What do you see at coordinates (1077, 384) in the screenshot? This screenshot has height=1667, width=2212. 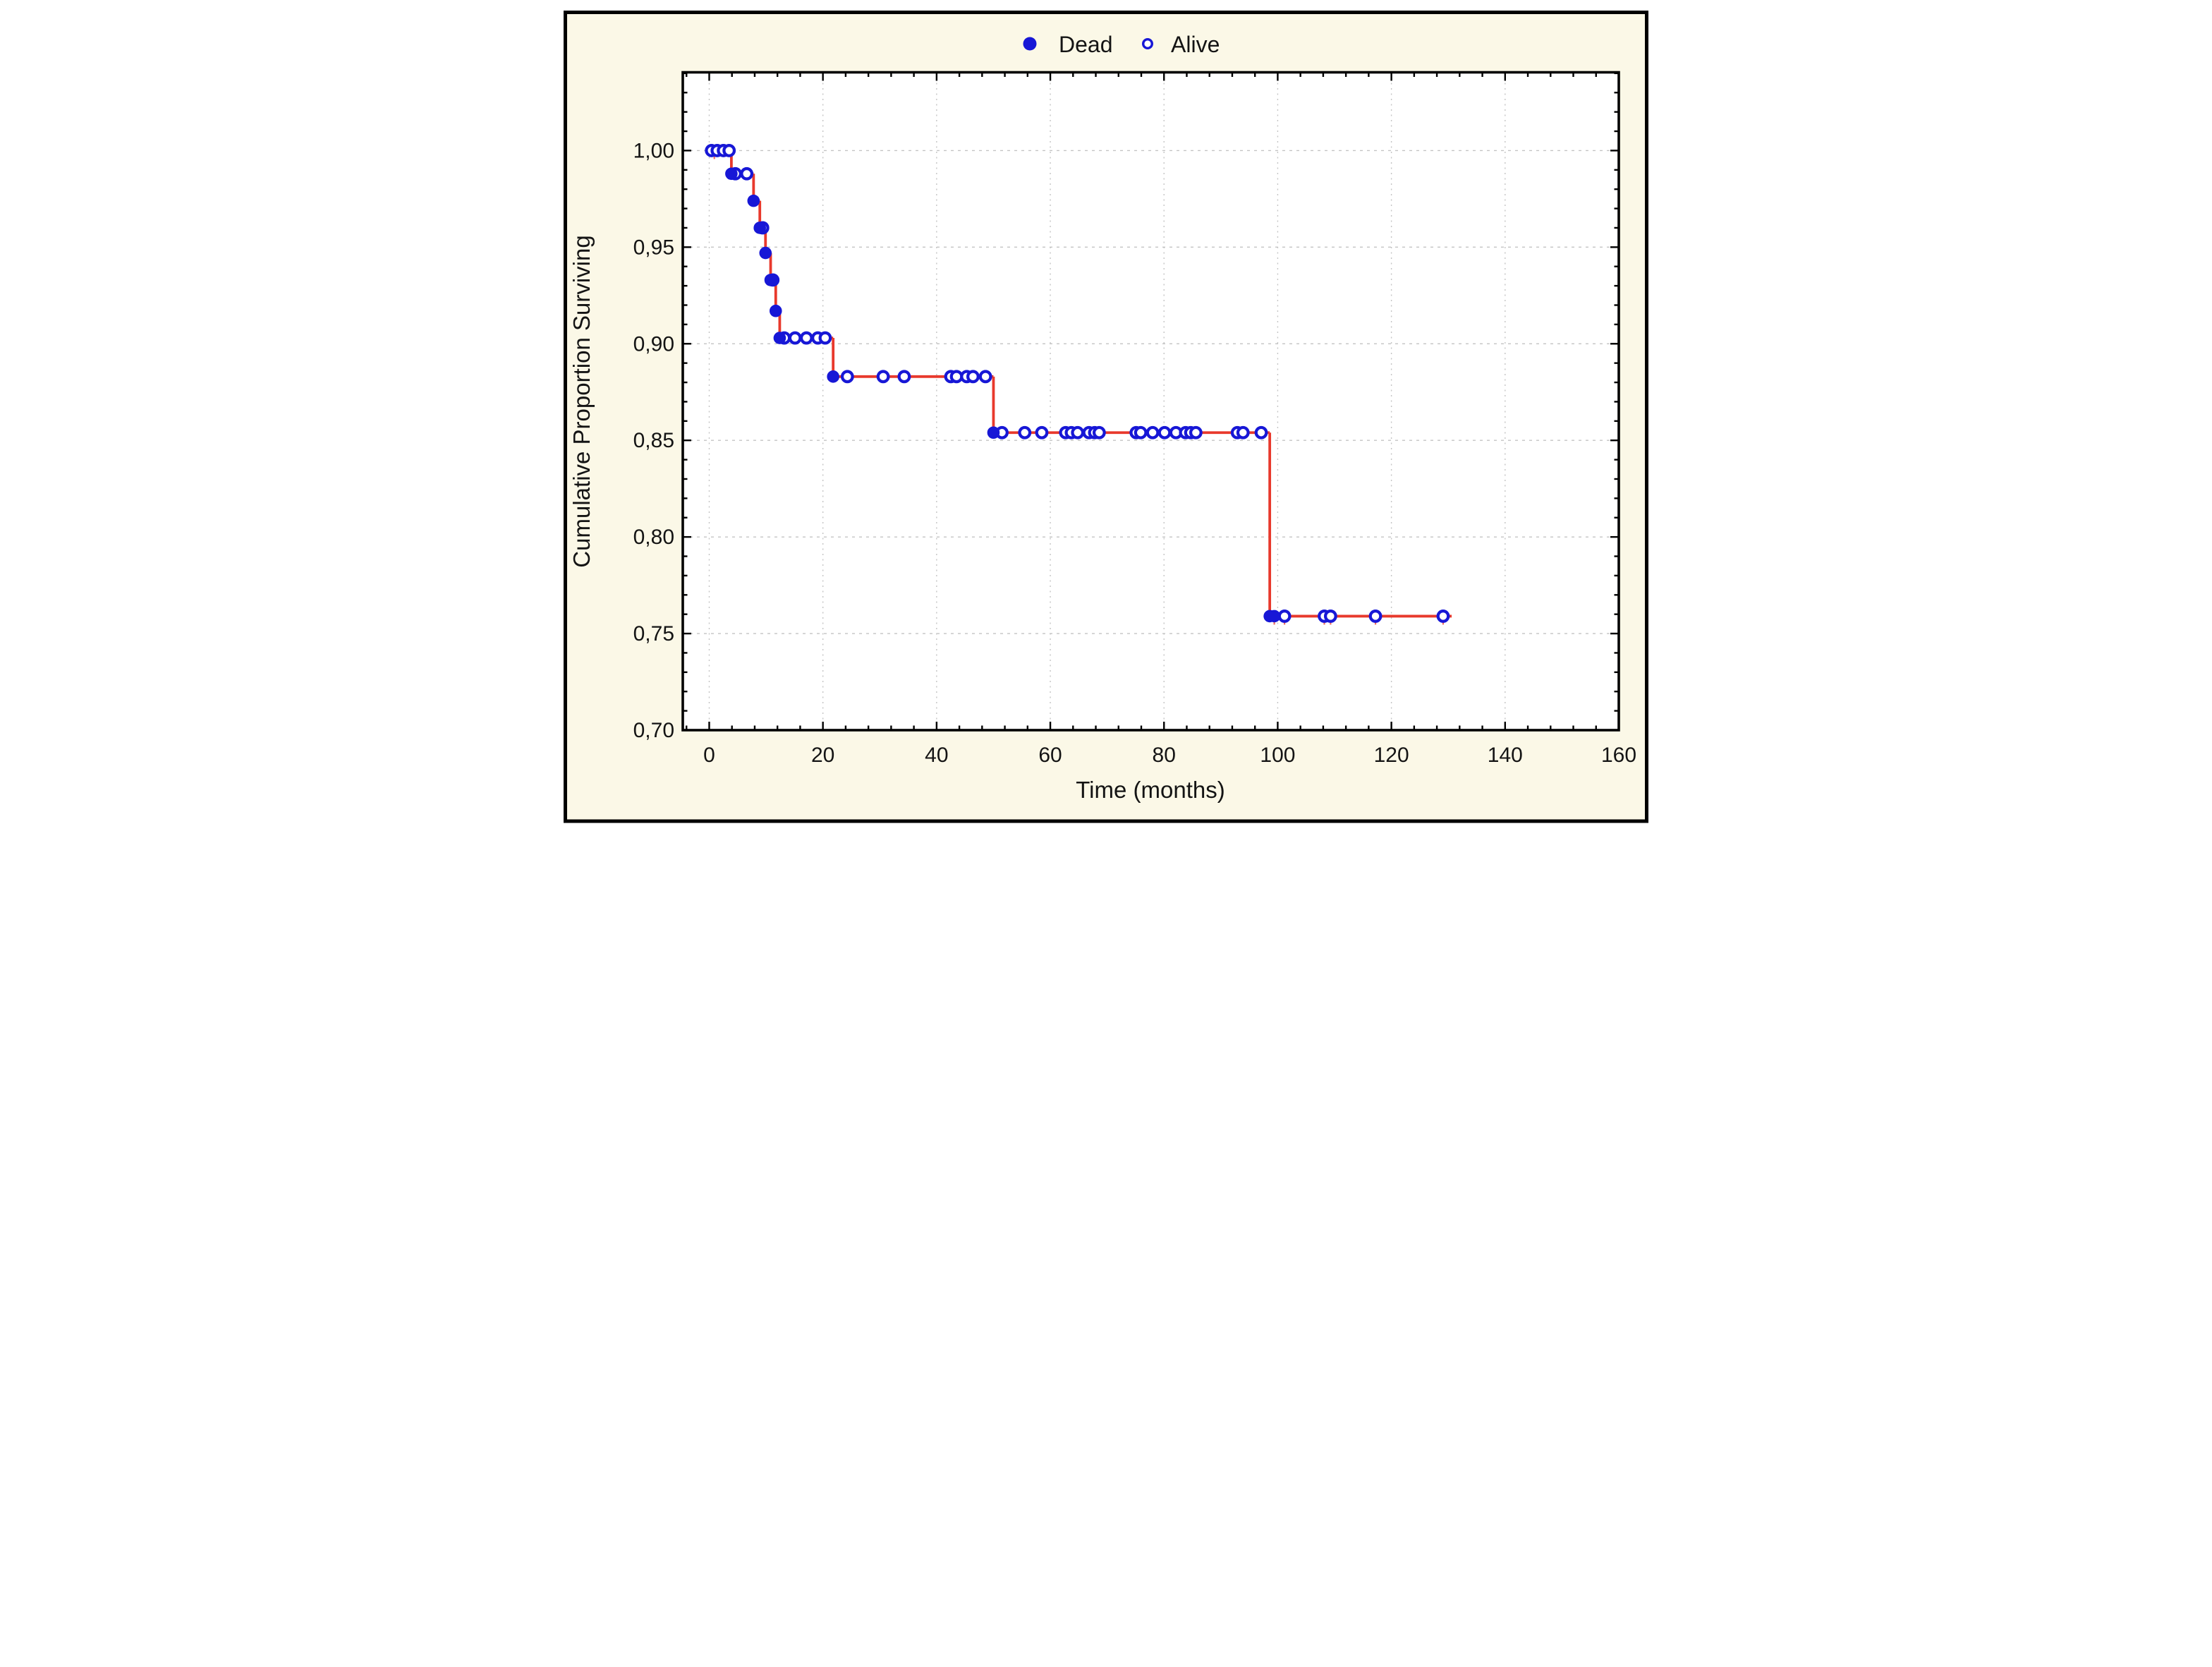 I see `data-markers` at bounding box center [1077, 384].